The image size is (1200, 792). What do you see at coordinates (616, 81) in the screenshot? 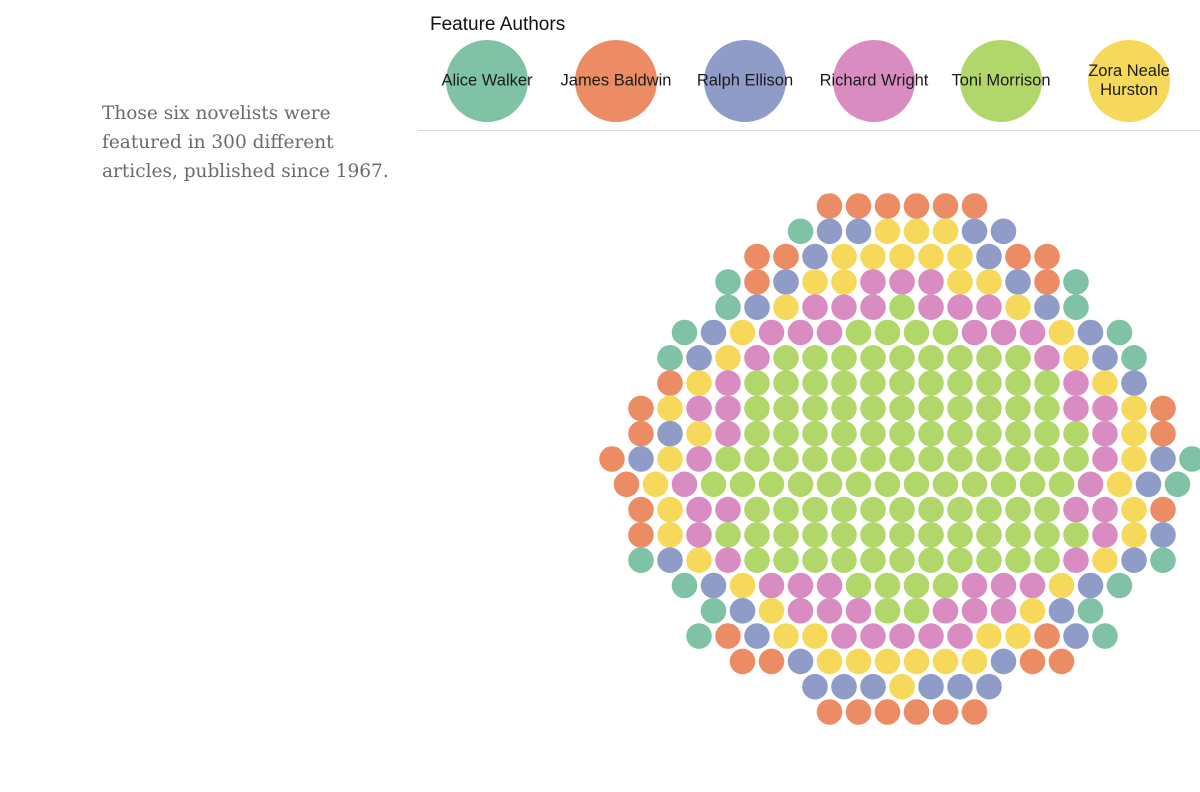
I see `legend-item-james-baldwin: James Baldwin` at bounding box center [616, 81].